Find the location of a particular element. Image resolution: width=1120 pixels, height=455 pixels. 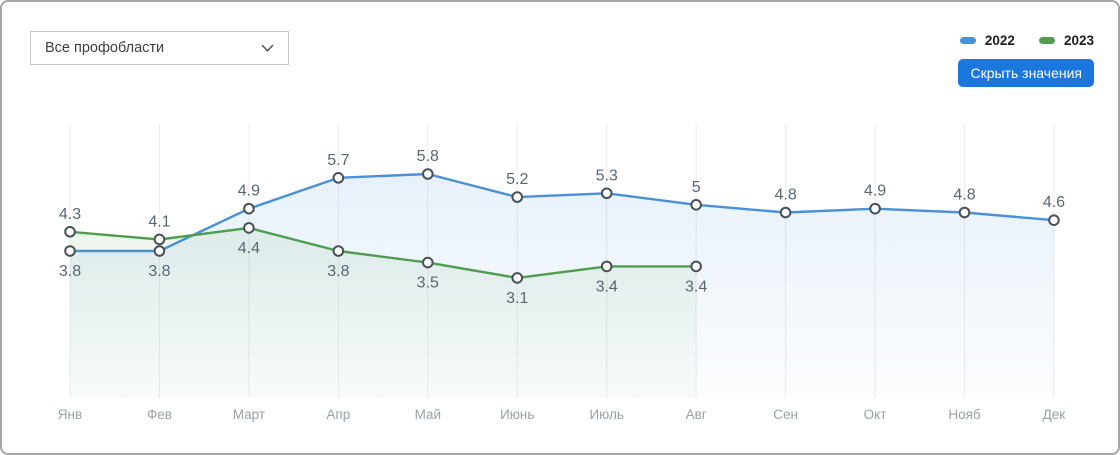

x-axis-label: Июнь is located at coordinates (517, 414).